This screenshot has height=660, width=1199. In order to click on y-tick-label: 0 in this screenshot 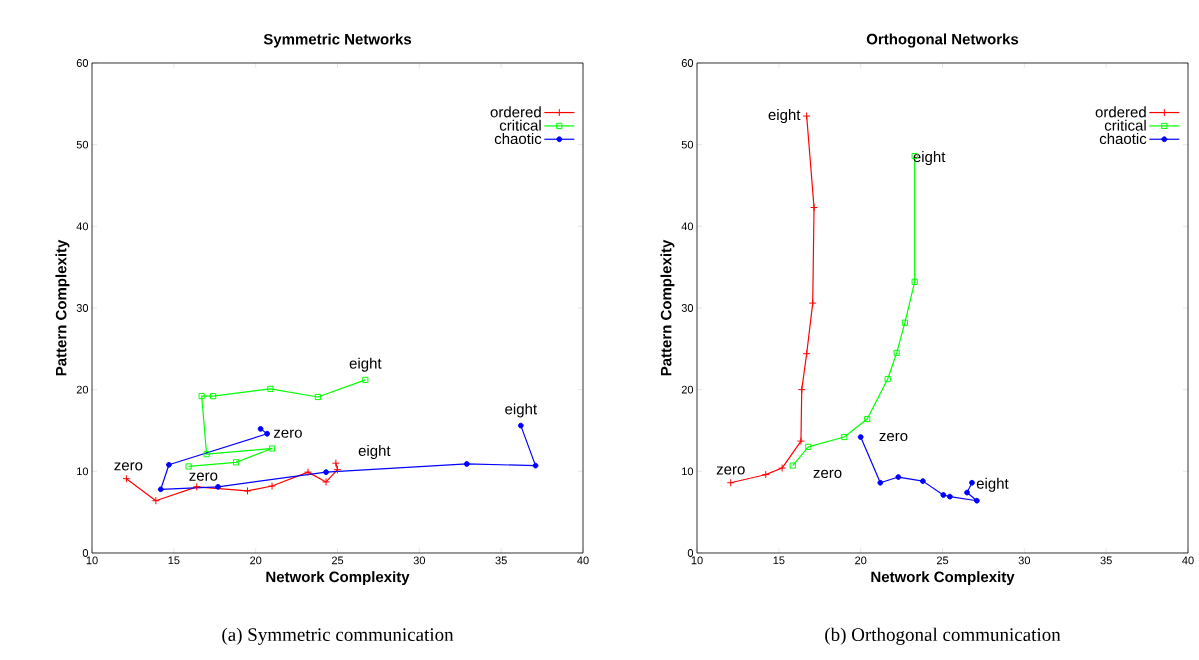, I will do `click(690, 553)`.